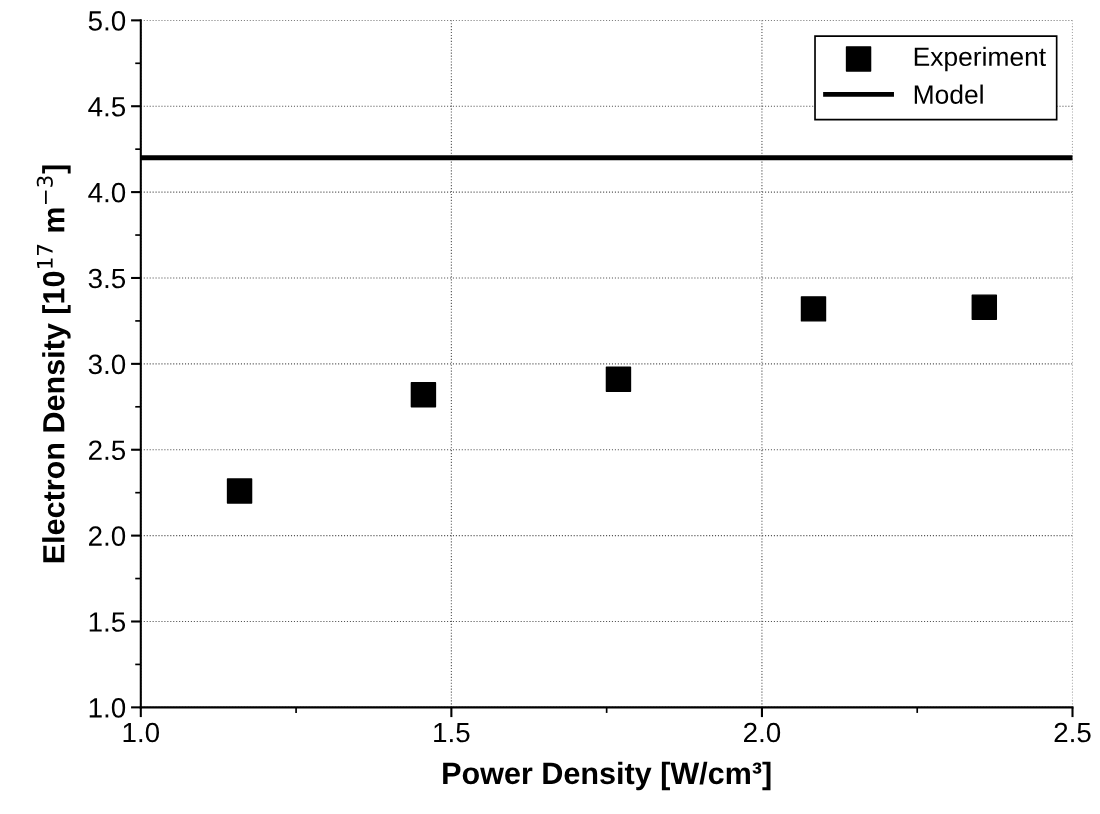 This screenshot has width=1100, height=814. I want to click on x-axis-title: Power Density [W/cm³], so click(607, 776).